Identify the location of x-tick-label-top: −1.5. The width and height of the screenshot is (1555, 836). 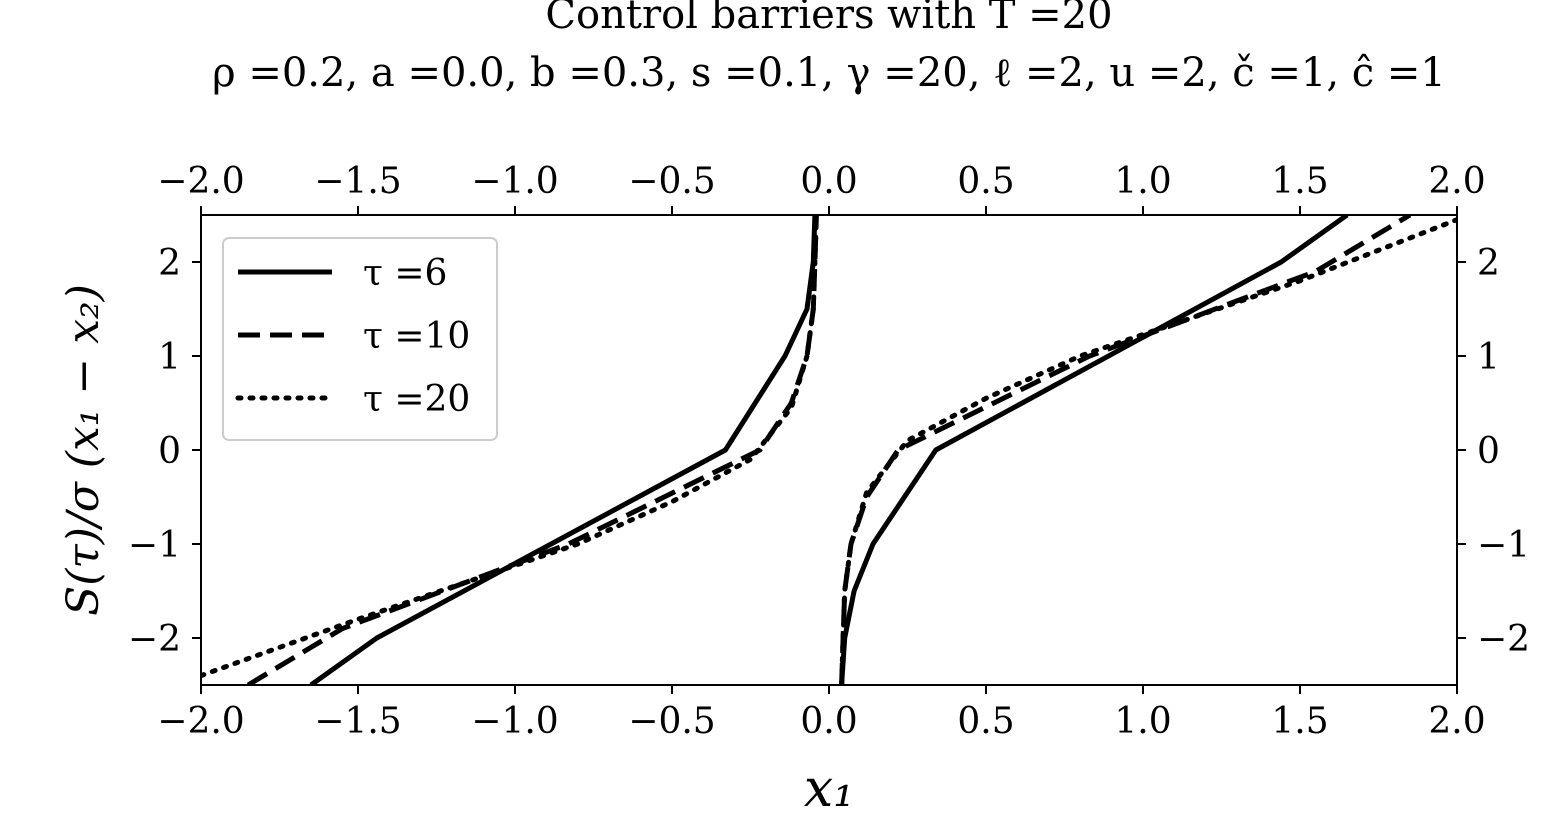
(357, 181).